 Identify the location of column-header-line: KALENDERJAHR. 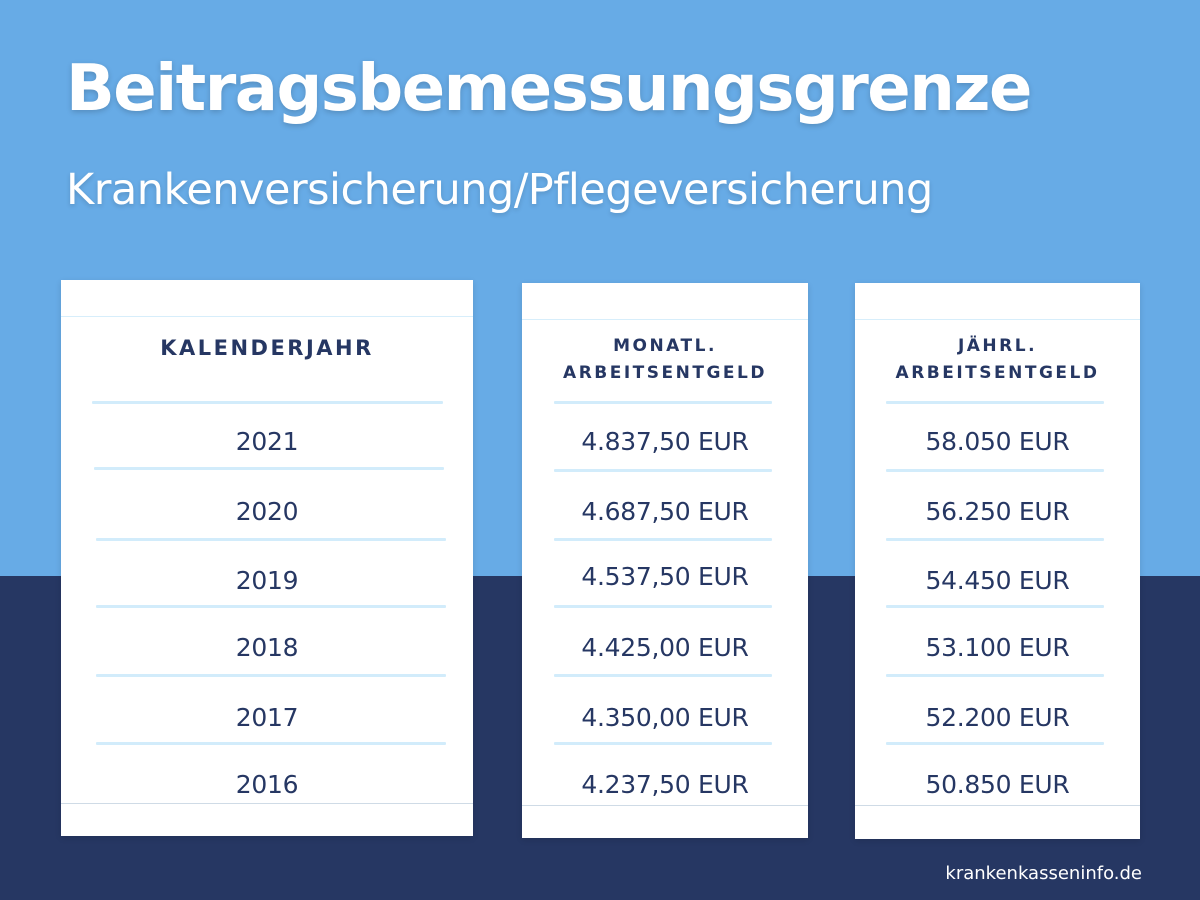
(267, 348).